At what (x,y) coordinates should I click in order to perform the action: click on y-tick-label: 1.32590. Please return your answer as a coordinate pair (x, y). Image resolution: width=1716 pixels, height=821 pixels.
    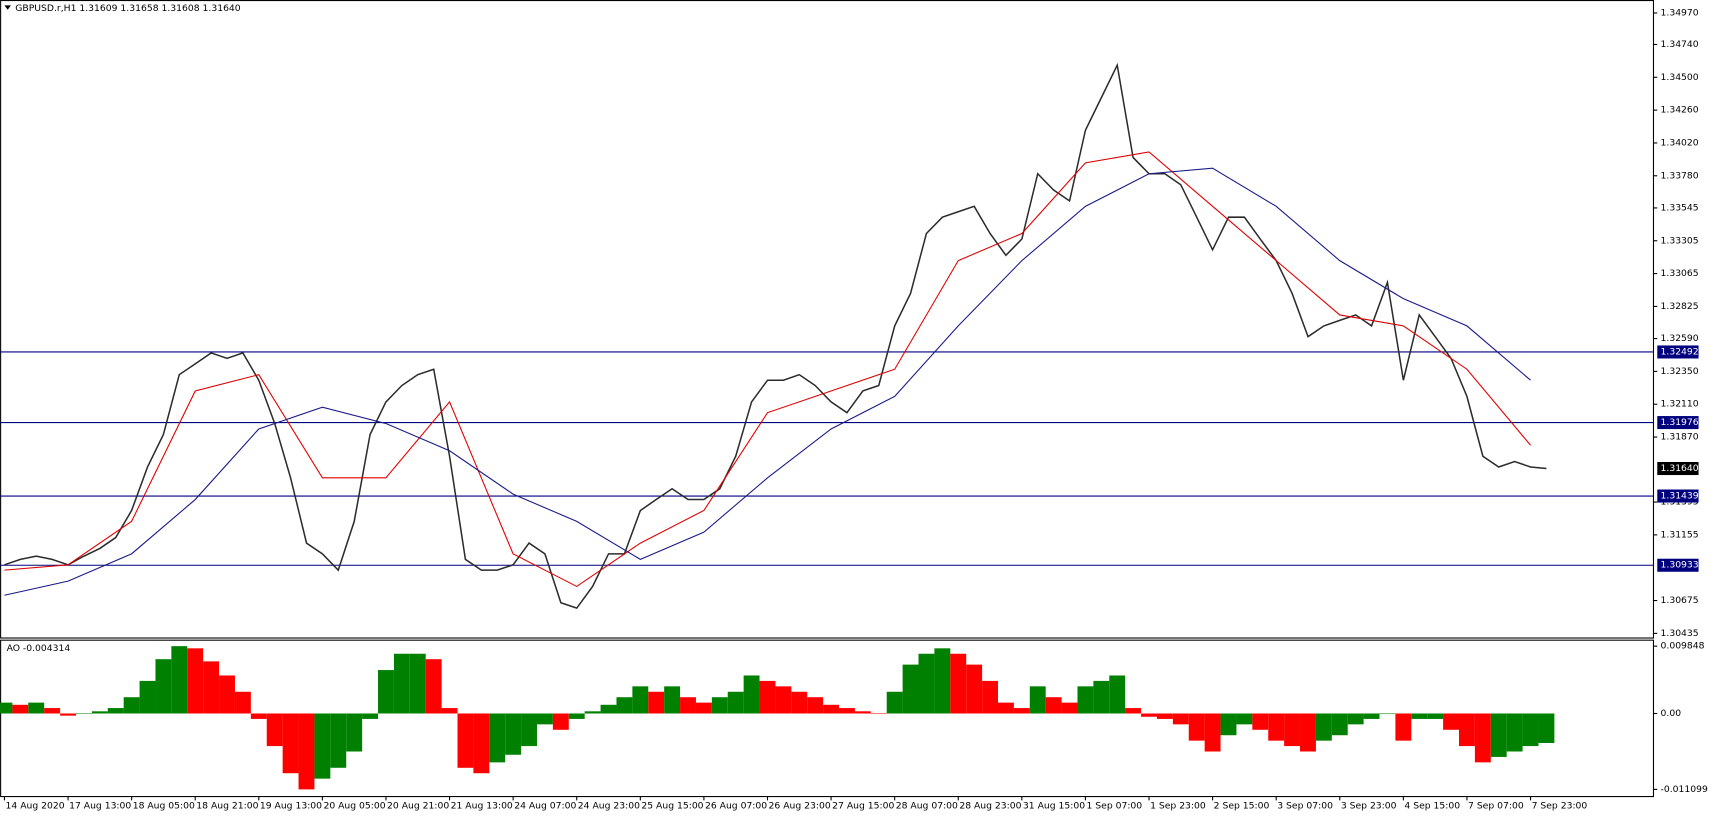
    Looking at the image, I should click on (1680, 338).